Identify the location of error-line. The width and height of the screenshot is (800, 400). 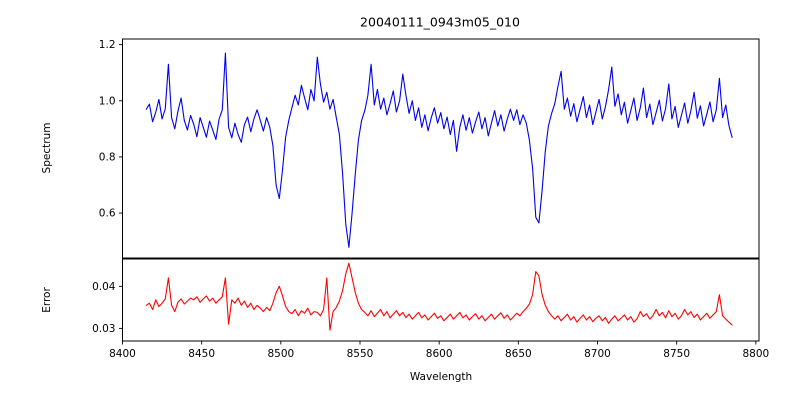
(439, 296).